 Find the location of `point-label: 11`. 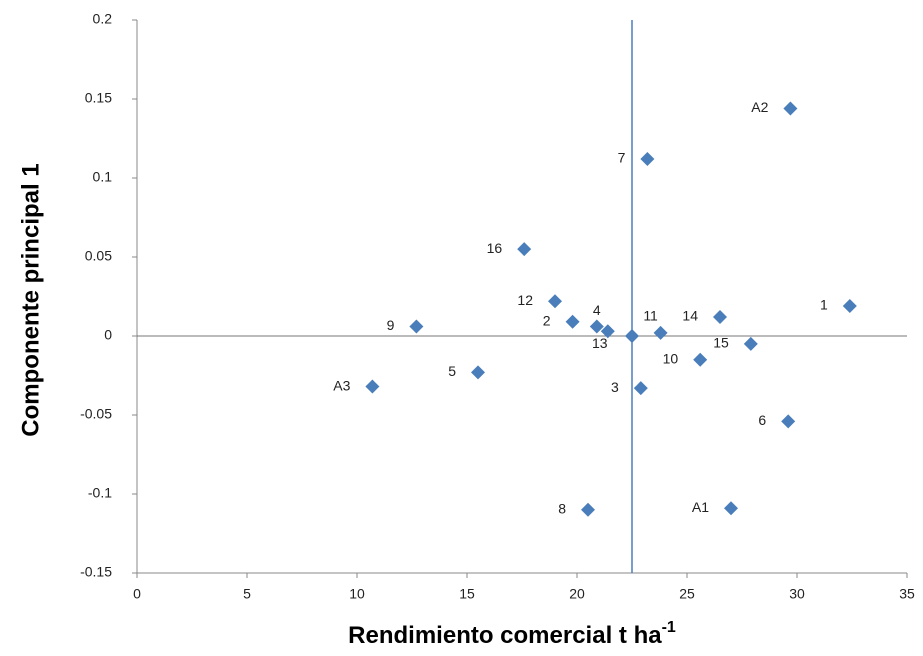

point-label: 11 is located at coordinates (650, 316).